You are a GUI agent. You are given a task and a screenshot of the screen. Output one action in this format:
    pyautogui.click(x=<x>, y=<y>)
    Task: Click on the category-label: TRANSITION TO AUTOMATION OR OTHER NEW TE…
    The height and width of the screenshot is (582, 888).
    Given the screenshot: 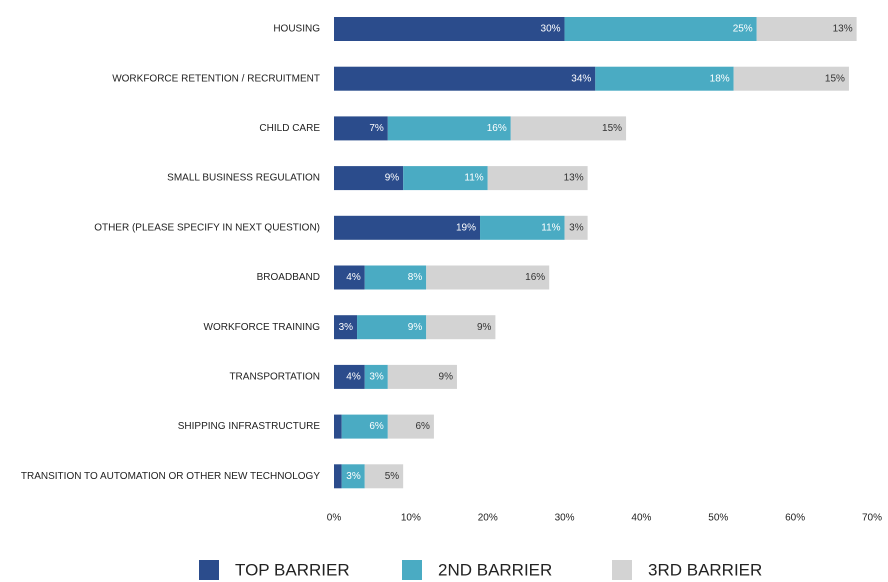 What is the action you would take?
    pyautogui.click(x=170, y=476)
    